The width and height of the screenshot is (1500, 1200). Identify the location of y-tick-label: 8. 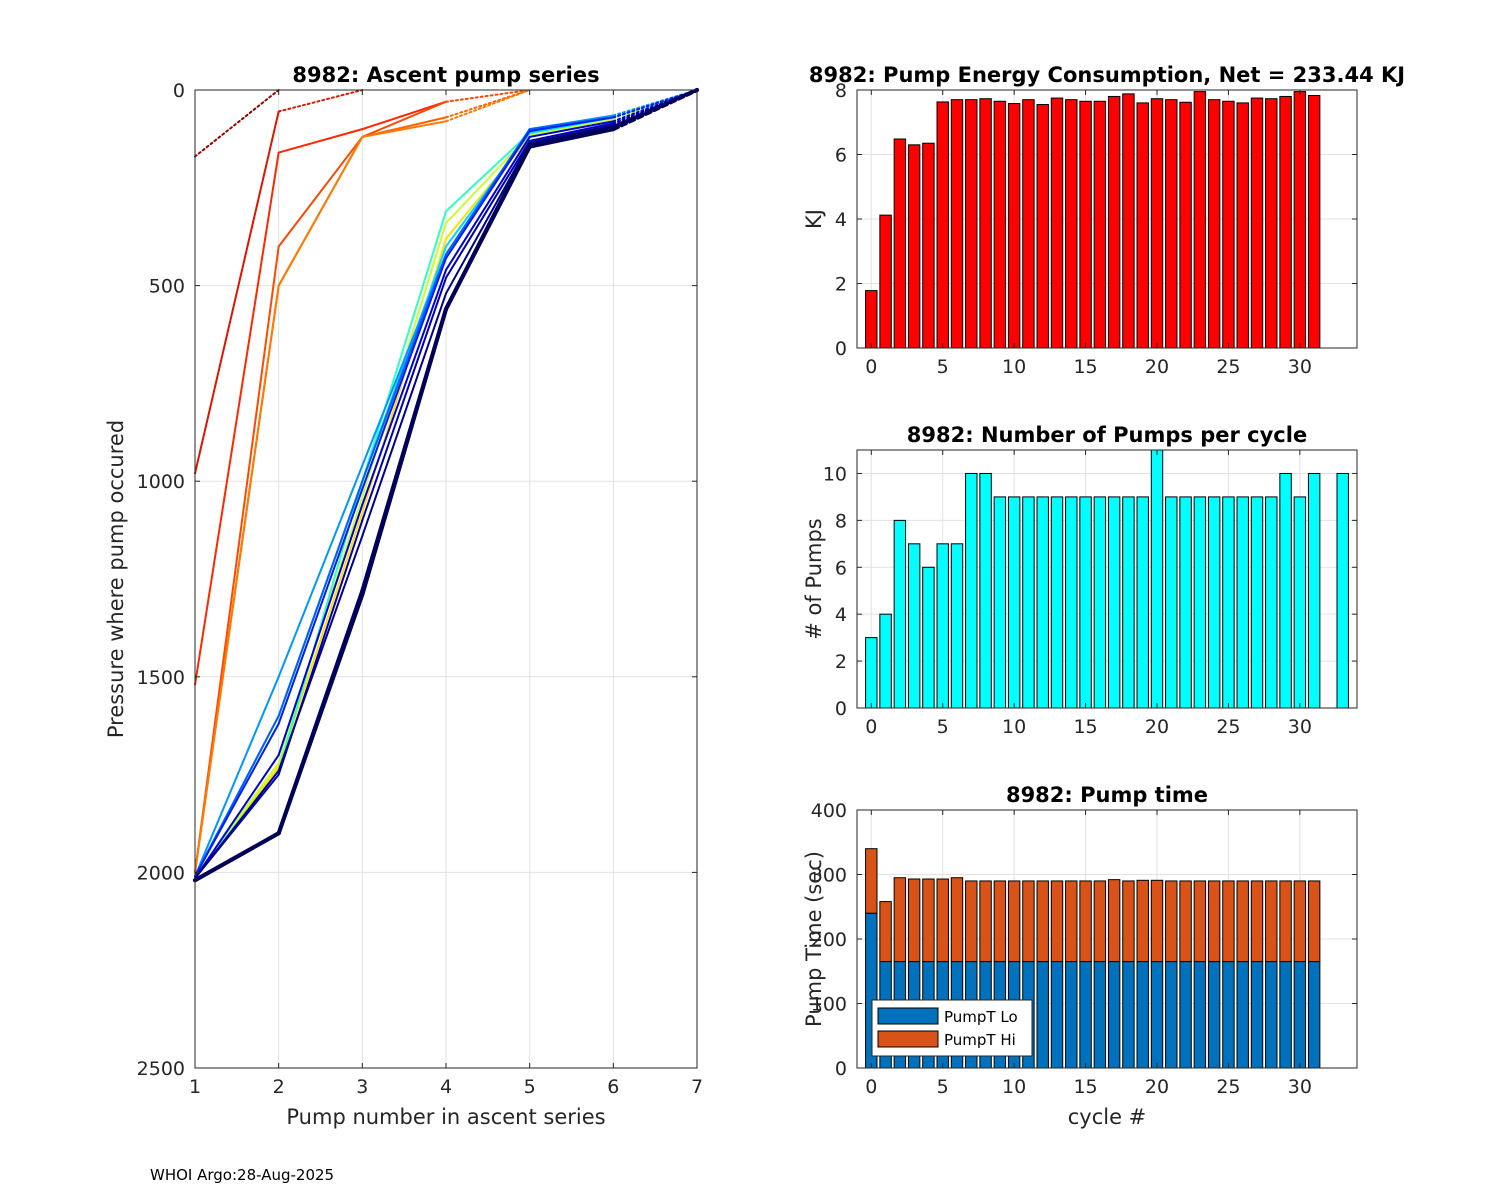
(841, 91).